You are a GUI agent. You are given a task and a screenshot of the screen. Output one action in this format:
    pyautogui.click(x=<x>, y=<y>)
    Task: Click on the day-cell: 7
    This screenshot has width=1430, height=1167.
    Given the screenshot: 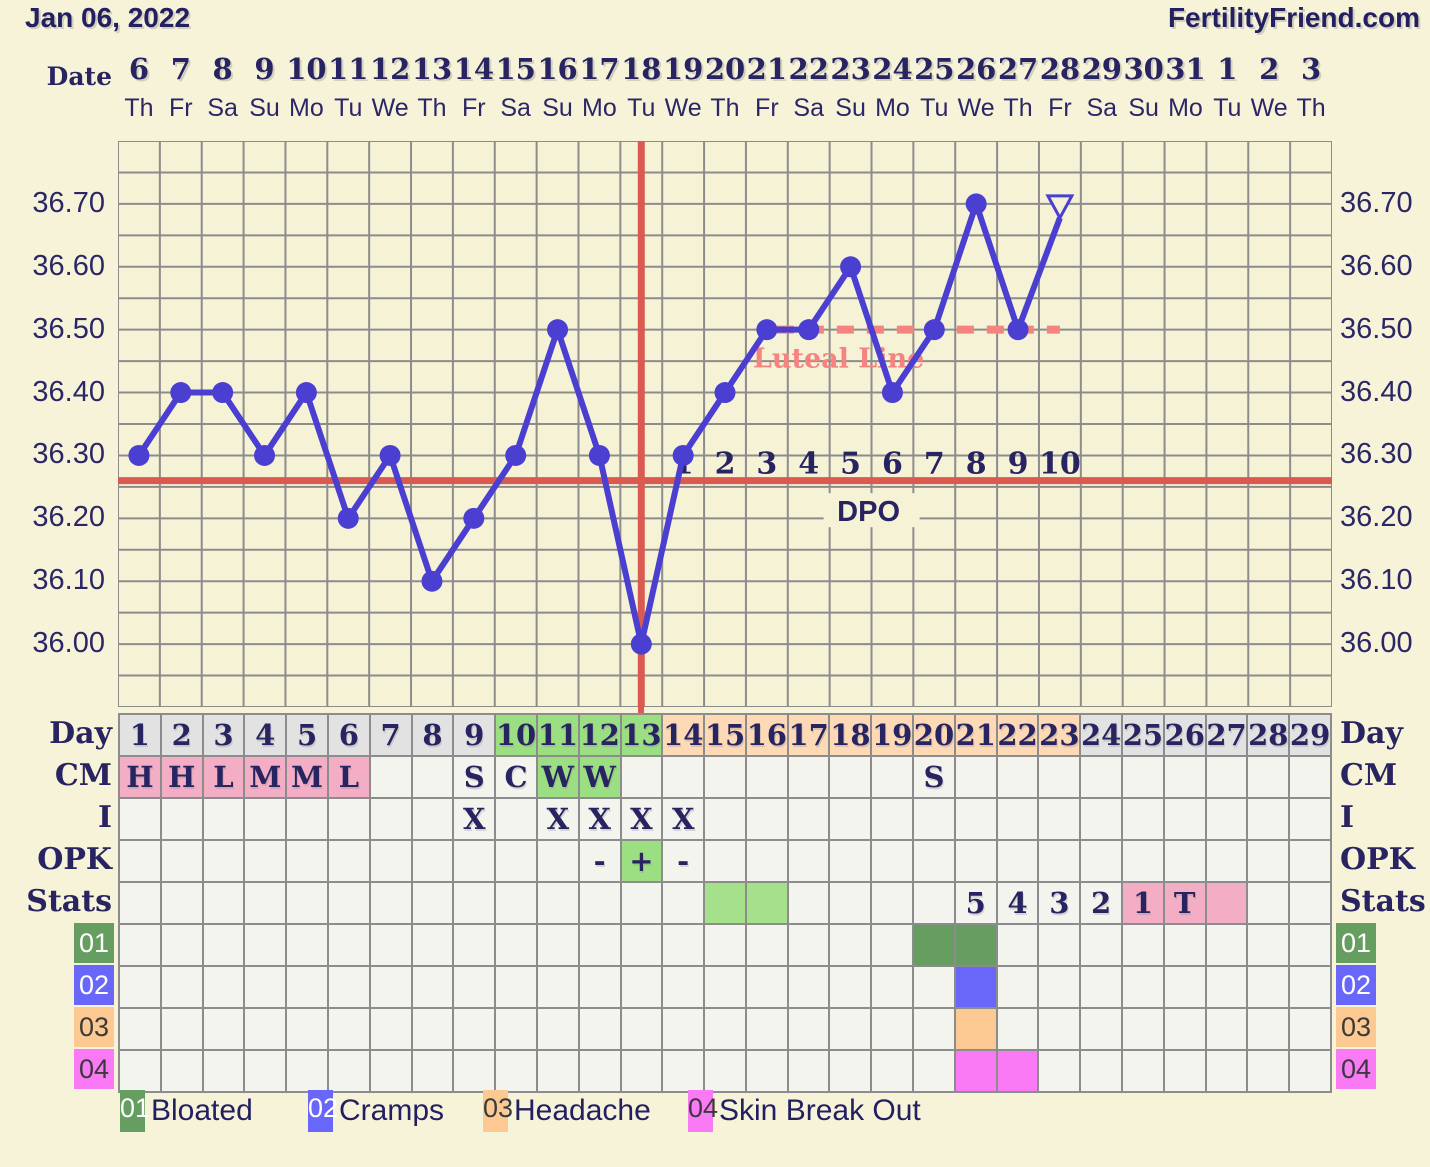 What is the action you would take?
    pyautogui.click(x=390, y=735)
    